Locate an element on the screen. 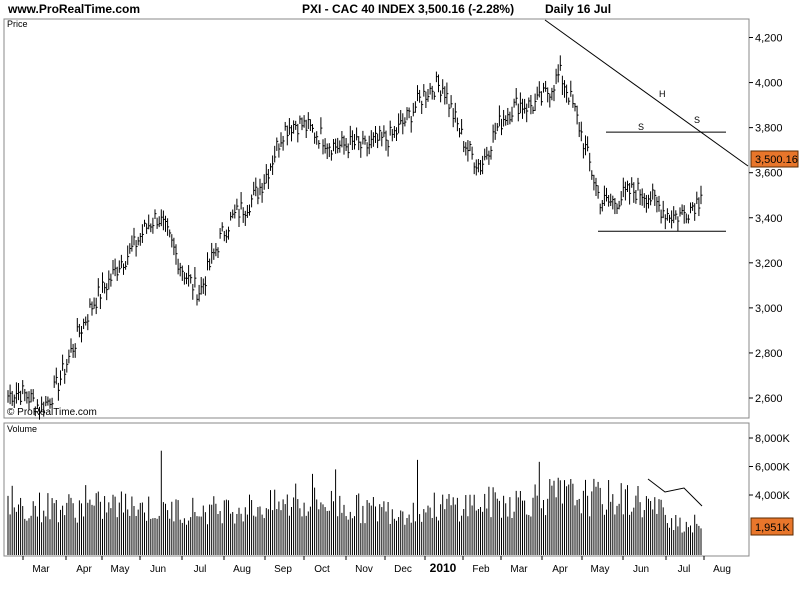  price-axis-label: 2,800 is located at coordinates (769, 354).